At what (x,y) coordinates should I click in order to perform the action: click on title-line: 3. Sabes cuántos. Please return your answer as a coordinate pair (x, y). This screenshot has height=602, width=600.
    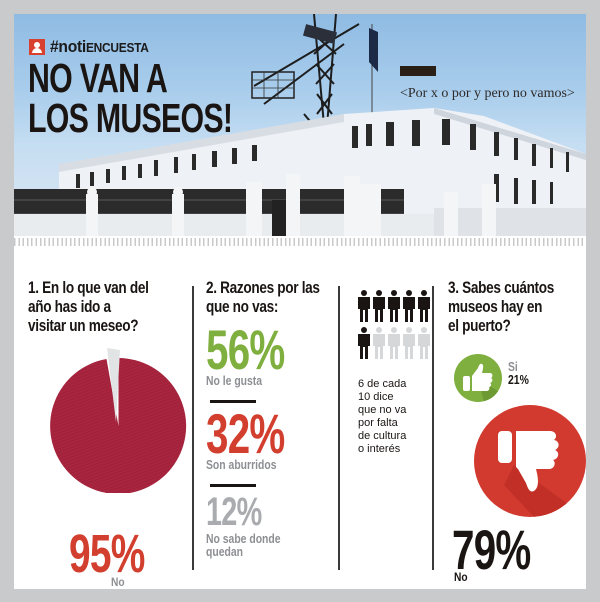
    Looking at the image, I should click on (501, 287).